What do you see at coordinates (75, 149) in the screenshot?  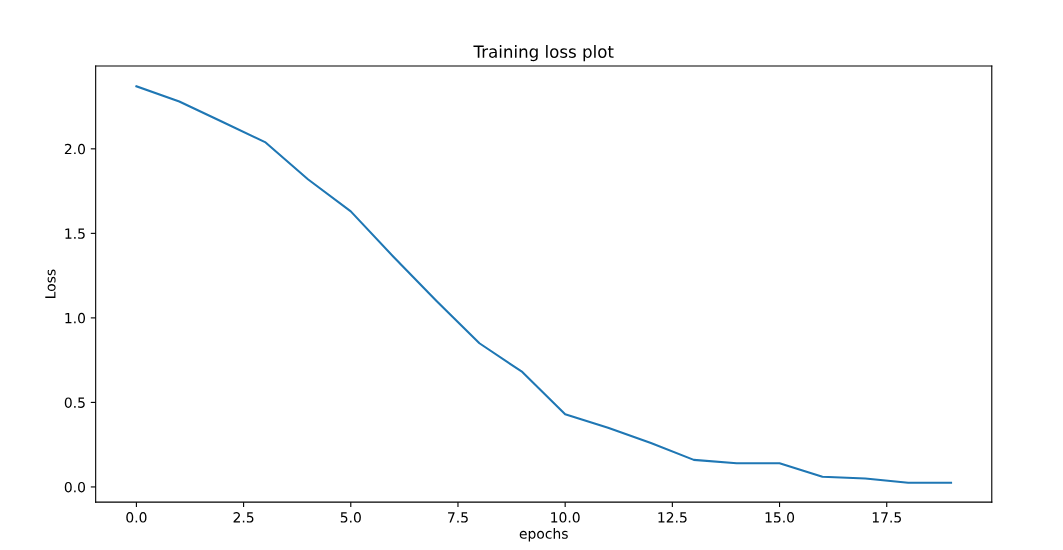 I see `y-tick-label: 2.0` at bounding box center [75, 149].